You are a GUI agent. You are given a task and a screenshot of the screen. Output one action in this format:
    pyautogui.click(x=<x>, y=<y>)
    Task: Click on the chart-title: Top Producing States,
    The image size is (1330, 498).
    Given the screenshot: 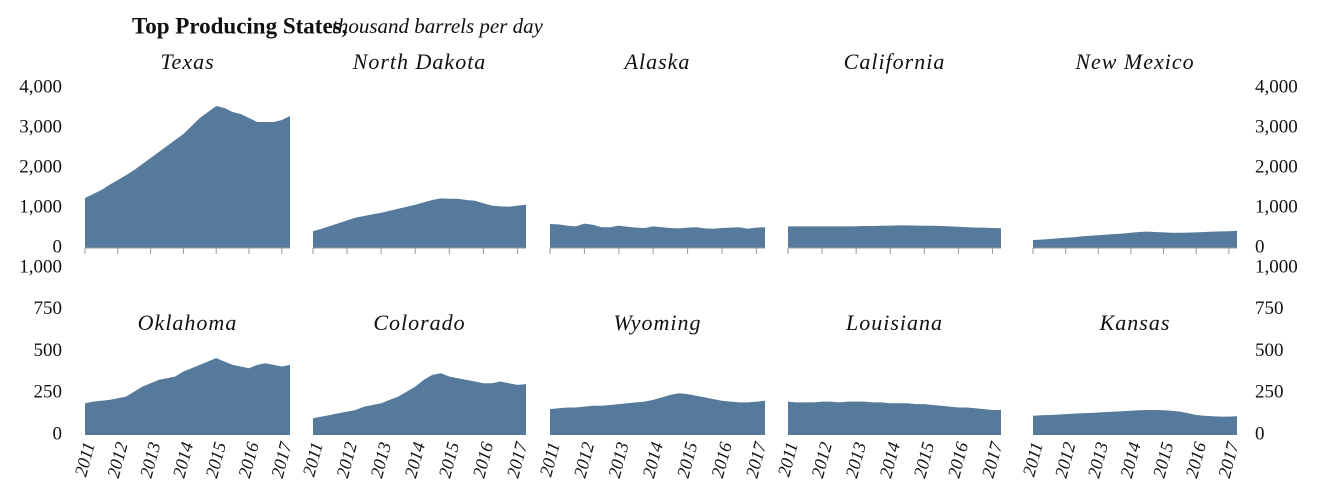 What is the action you would take?
    pyautogui.click(x=239, y=25)
    